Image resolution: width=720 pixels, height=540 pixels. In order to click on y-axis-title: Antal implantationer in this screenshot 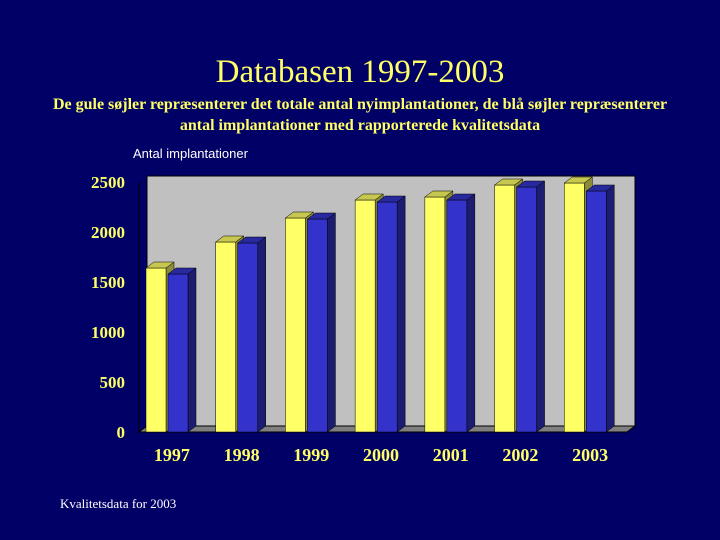, I will do `click(191, 153)`.